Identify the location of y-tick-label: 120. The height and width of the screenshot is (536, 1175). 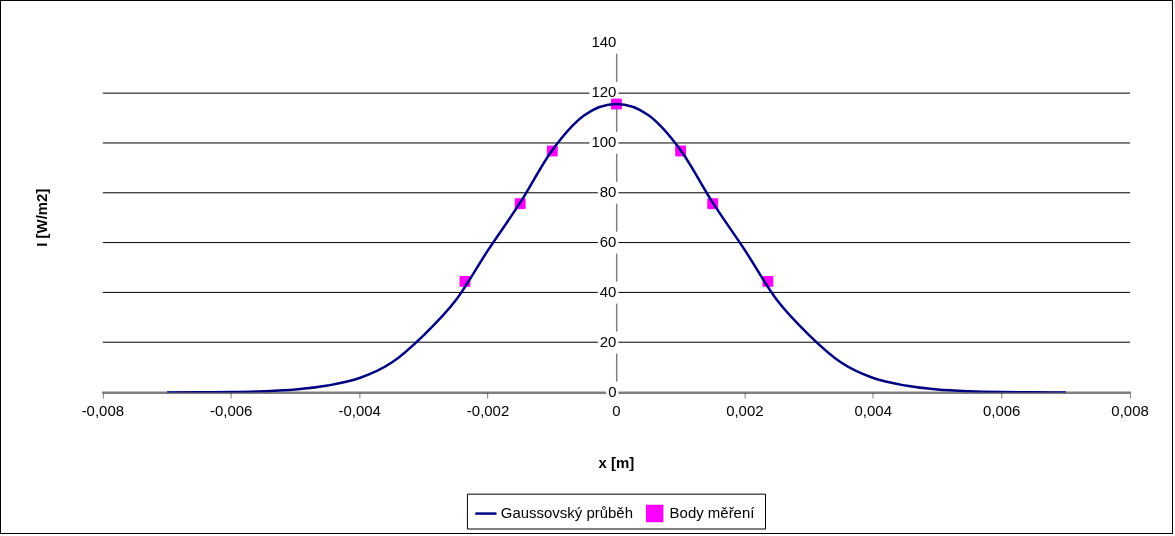
(604, 91).